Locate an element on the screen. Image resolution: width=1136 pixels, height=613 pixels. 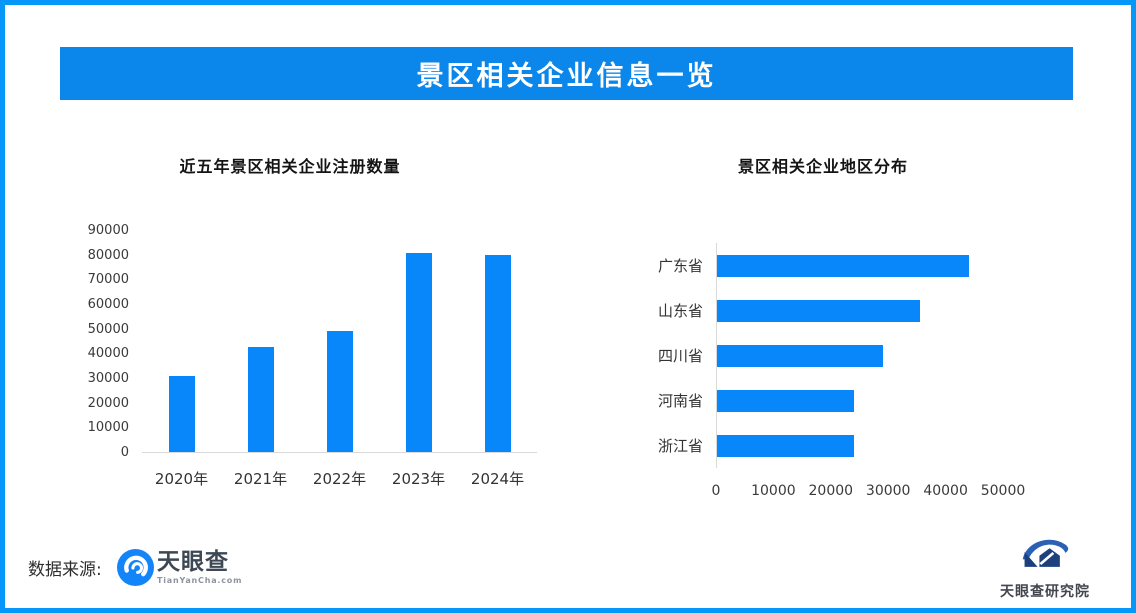
bar-2020年 is located at coordinates (181, 414).